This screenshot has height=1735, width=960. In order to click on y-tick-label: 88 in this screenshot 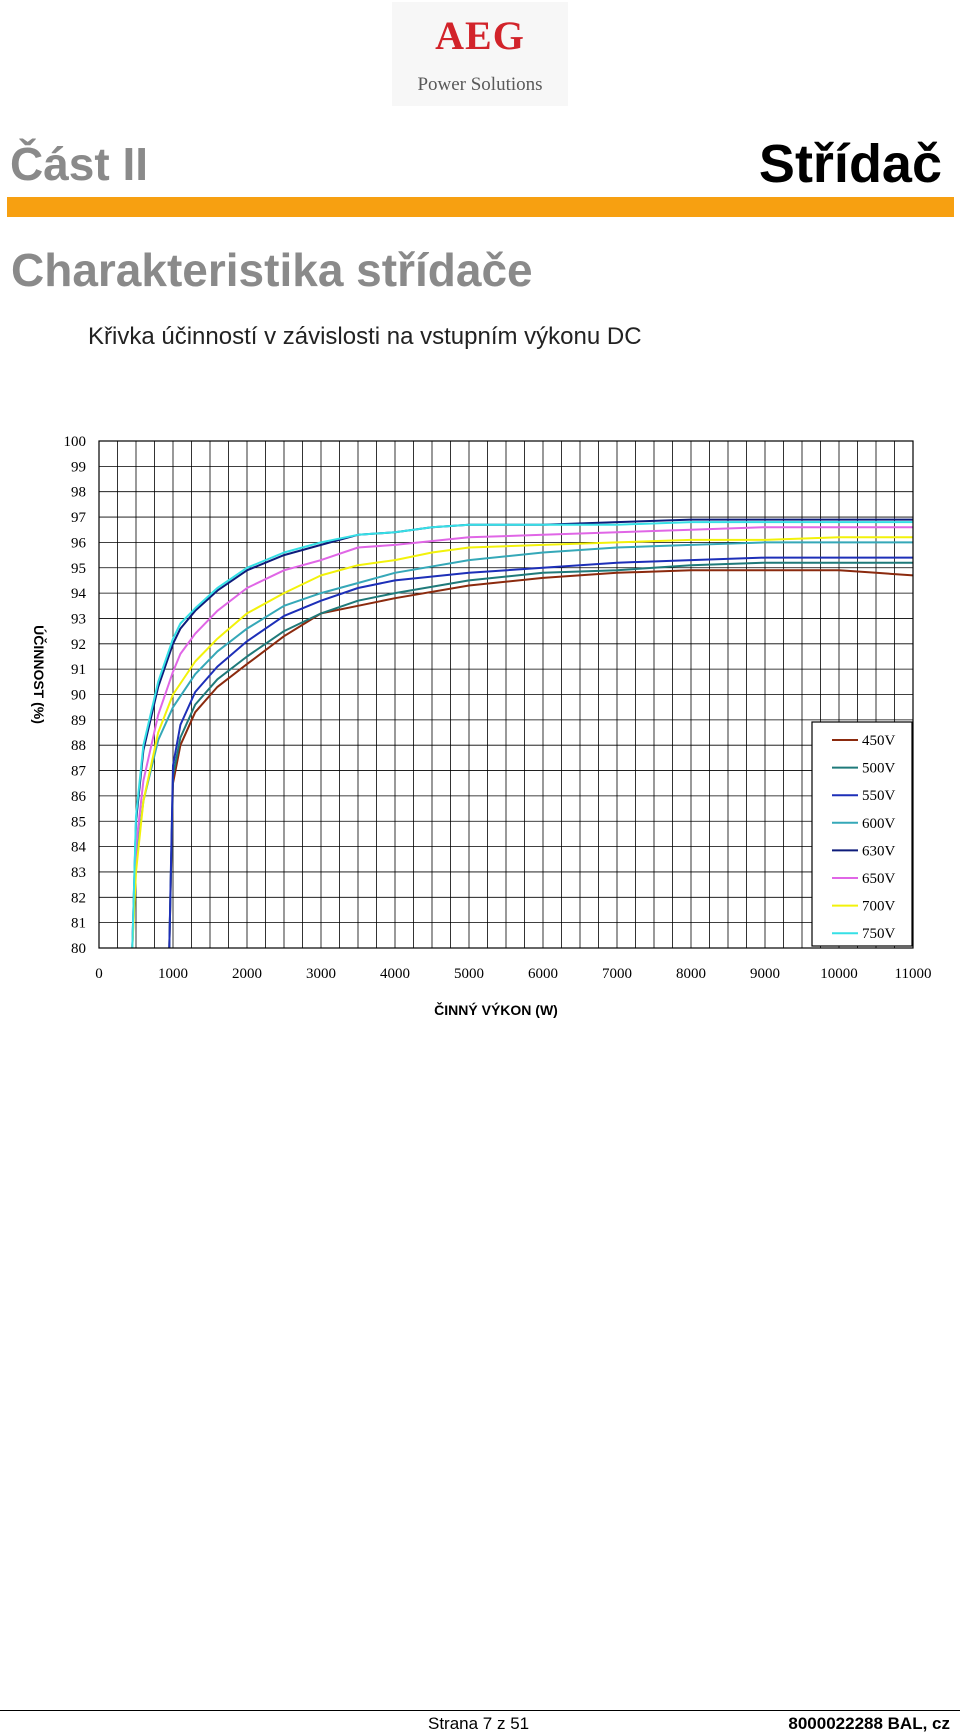, I will do `click(78, 746)`.